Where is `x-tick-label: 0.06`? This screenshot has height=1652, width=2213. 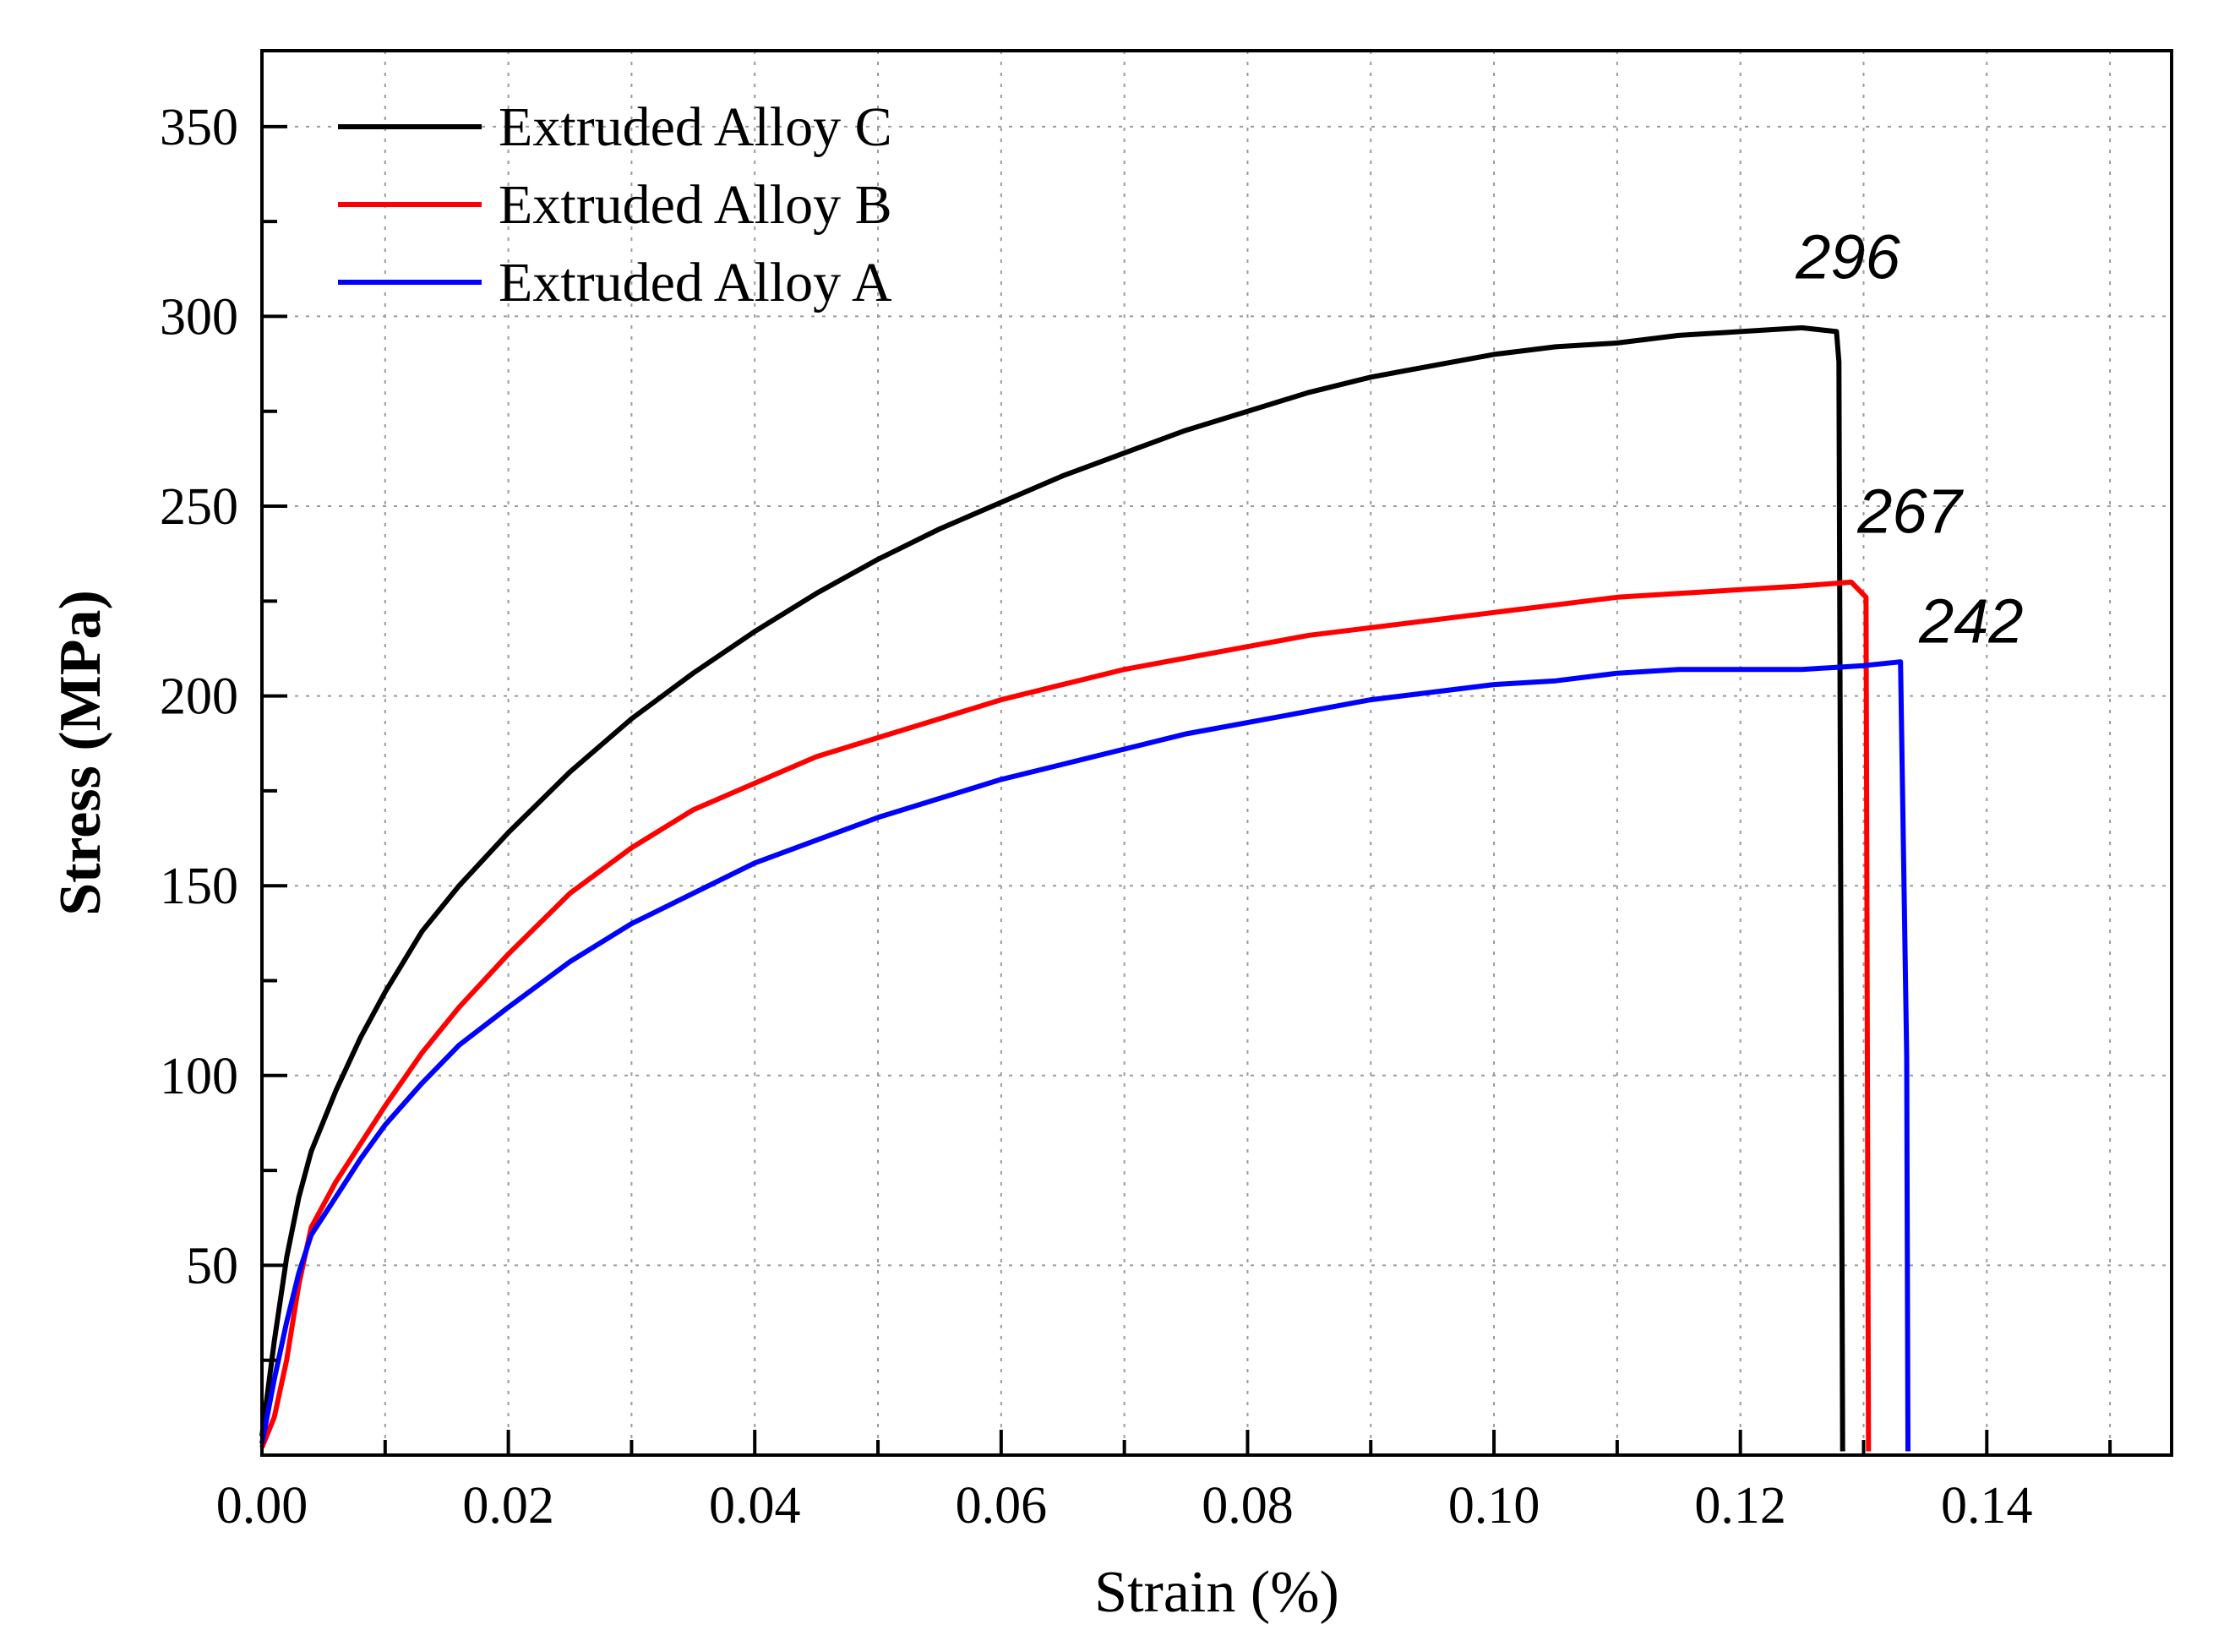 x-tick-label: 0.06 is located at coordinates (1002, 1506).